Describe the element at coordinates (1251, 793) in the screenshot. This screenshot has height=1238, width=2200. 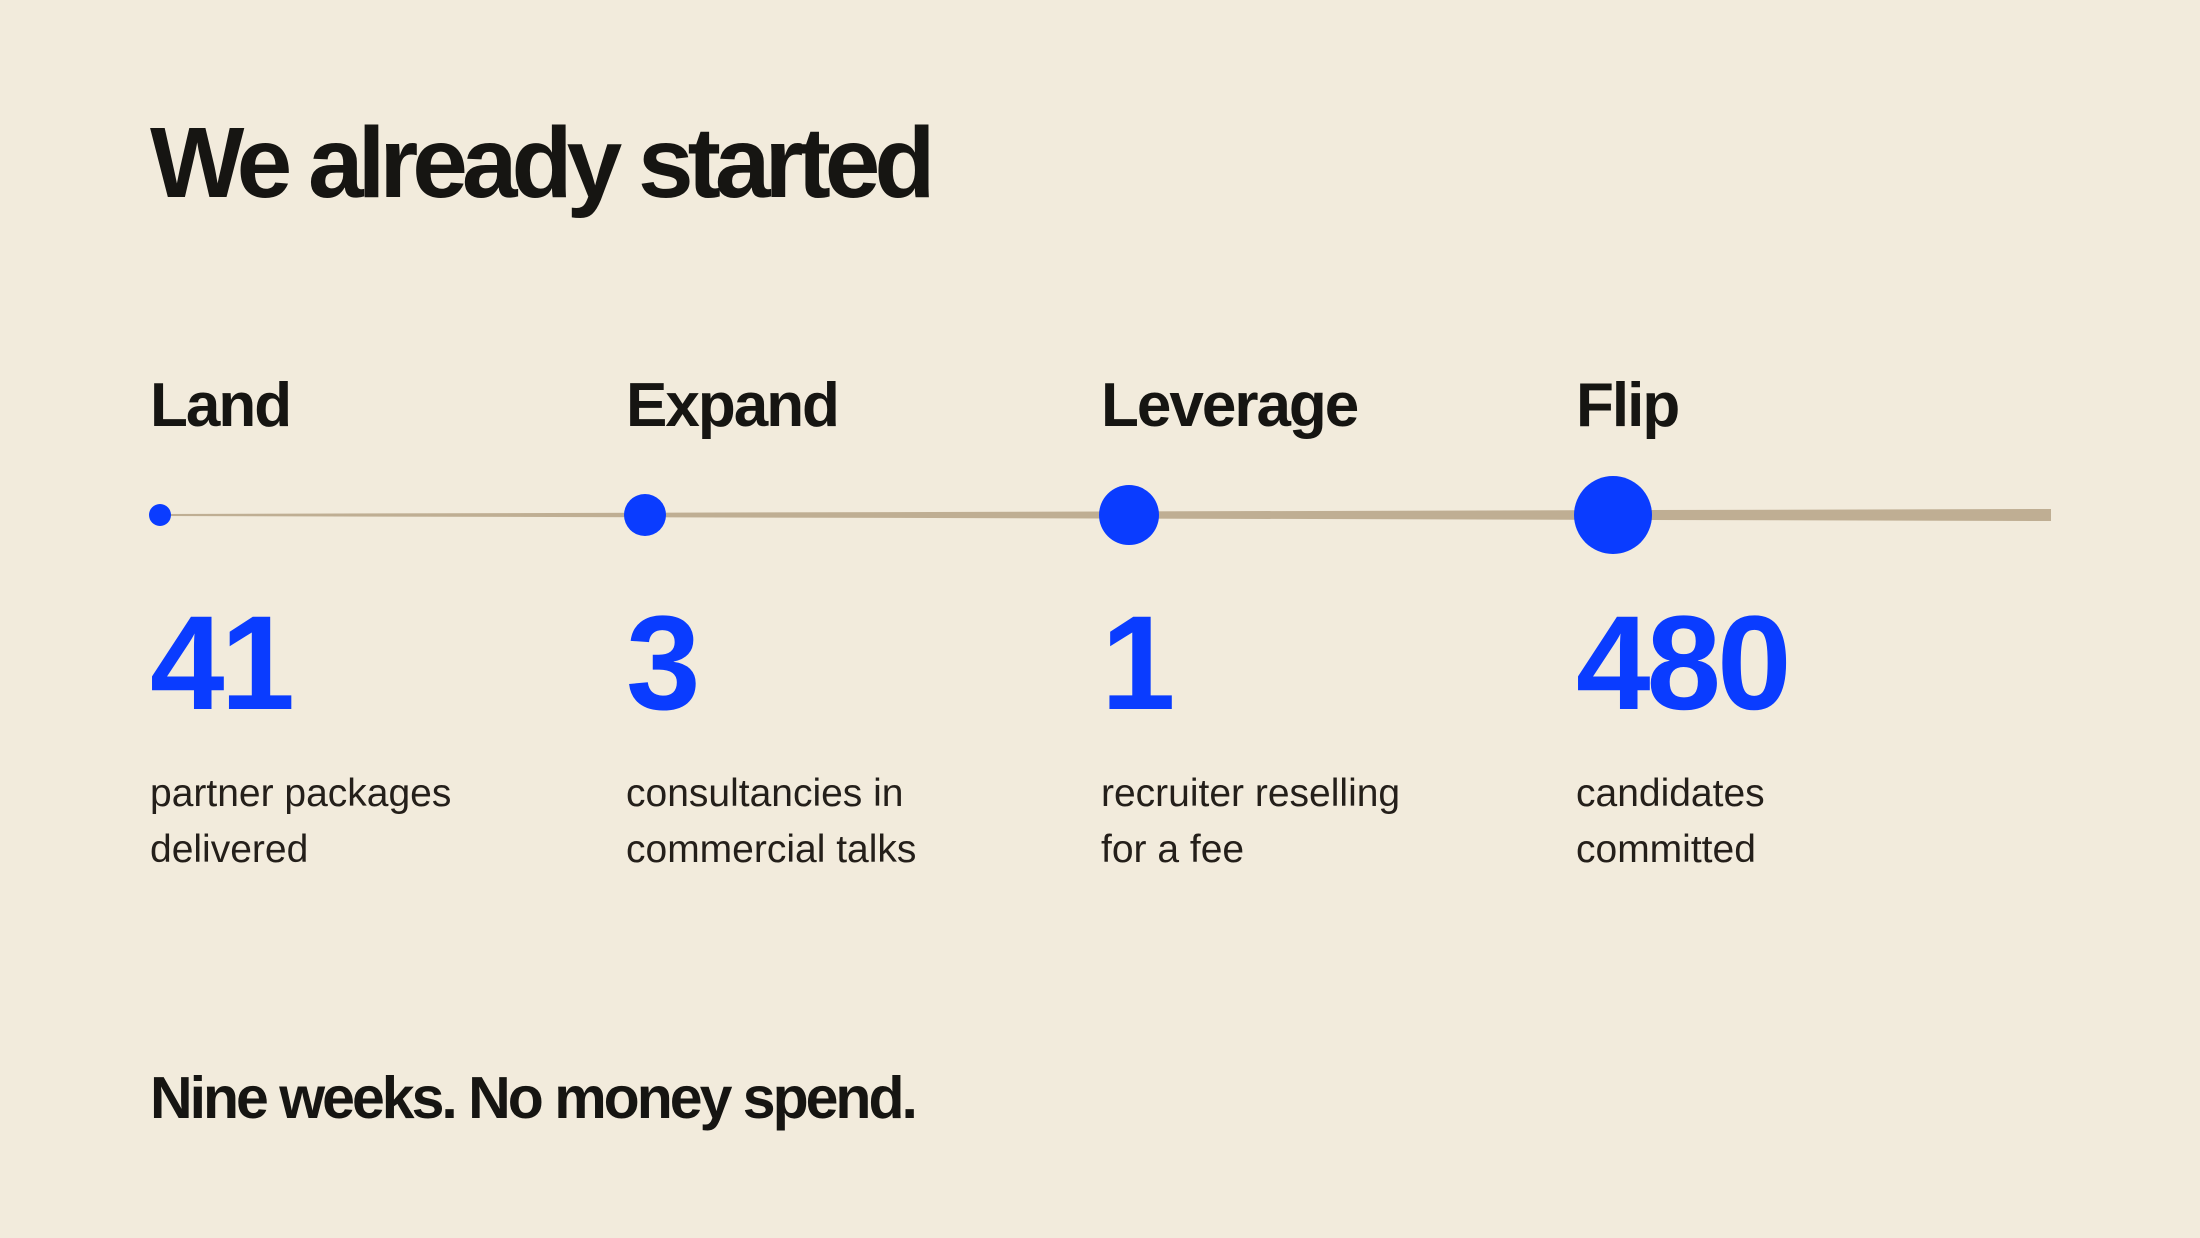
I see `stage-description: recruiter reselling` at that location.